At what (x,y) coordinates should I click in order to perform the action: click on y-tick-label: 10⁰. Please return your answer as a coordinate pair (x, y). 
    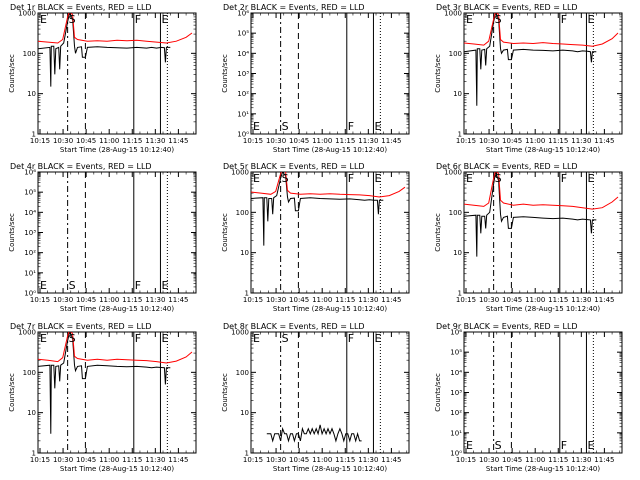
    Looking at the image, I should click on (243, 135).